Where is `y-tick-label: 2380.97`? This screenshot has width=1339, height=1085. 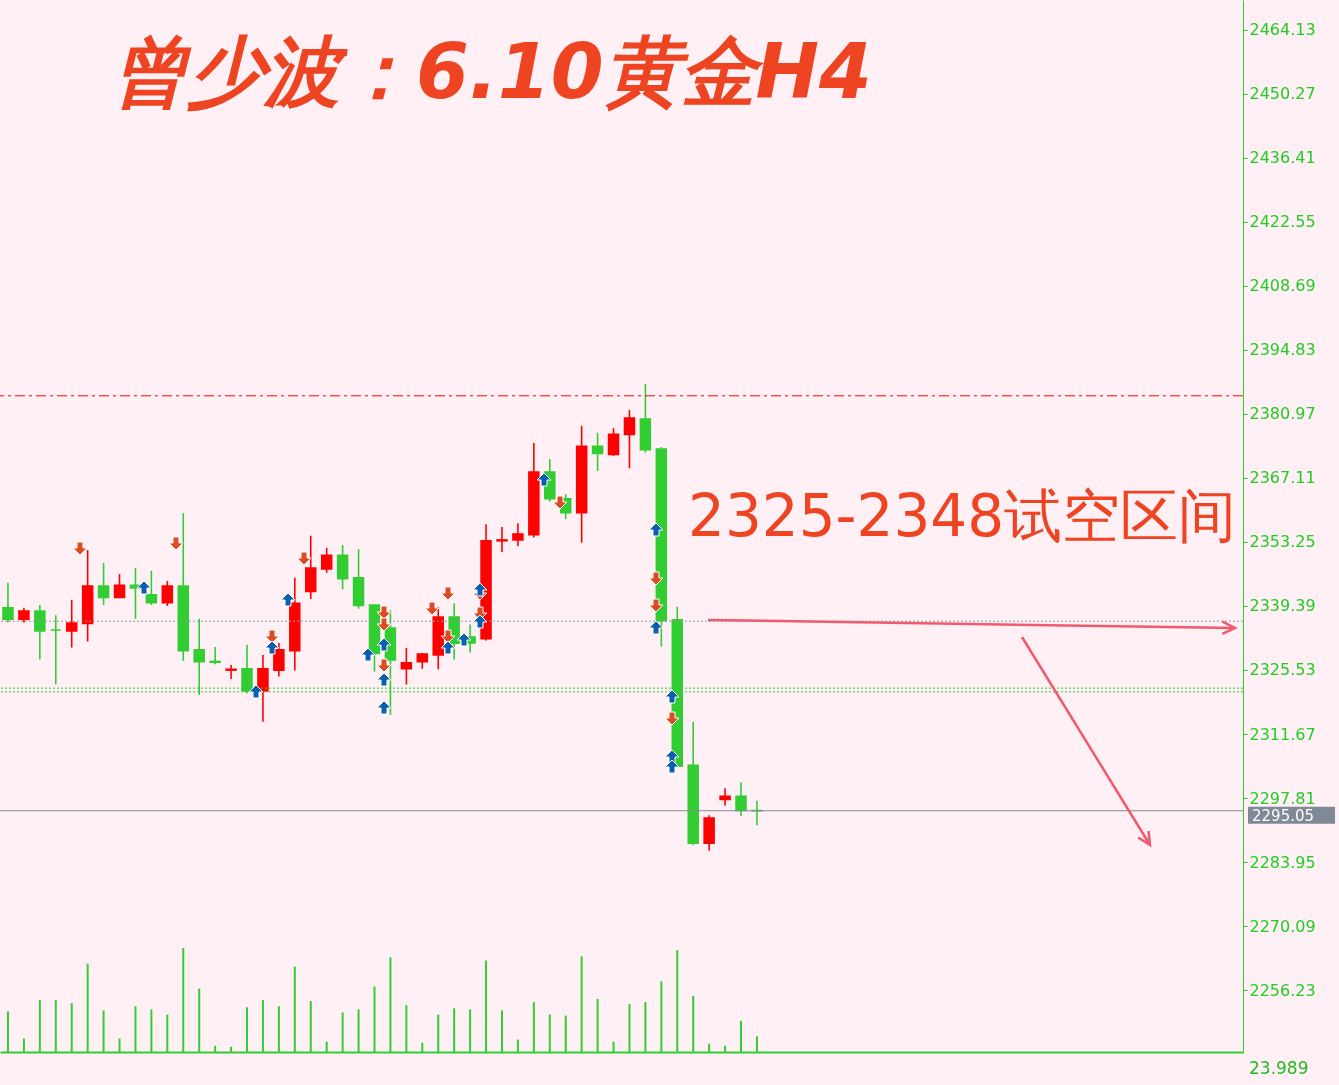 y-tick-label: 2380.97 is located at coordinates (1282, 414).